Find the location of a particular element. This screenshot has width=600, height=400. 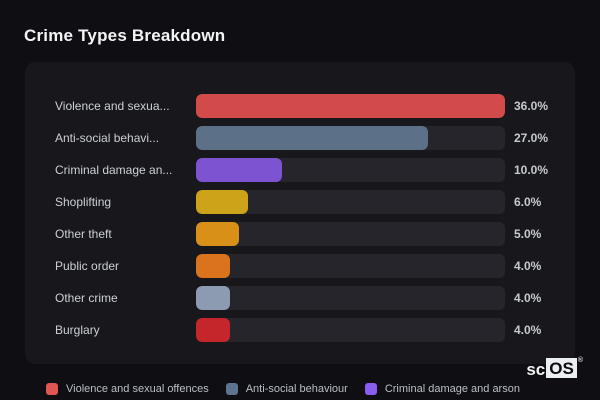

scos-watermark-logo: sc OS ® is located at coordinates (554, 367).